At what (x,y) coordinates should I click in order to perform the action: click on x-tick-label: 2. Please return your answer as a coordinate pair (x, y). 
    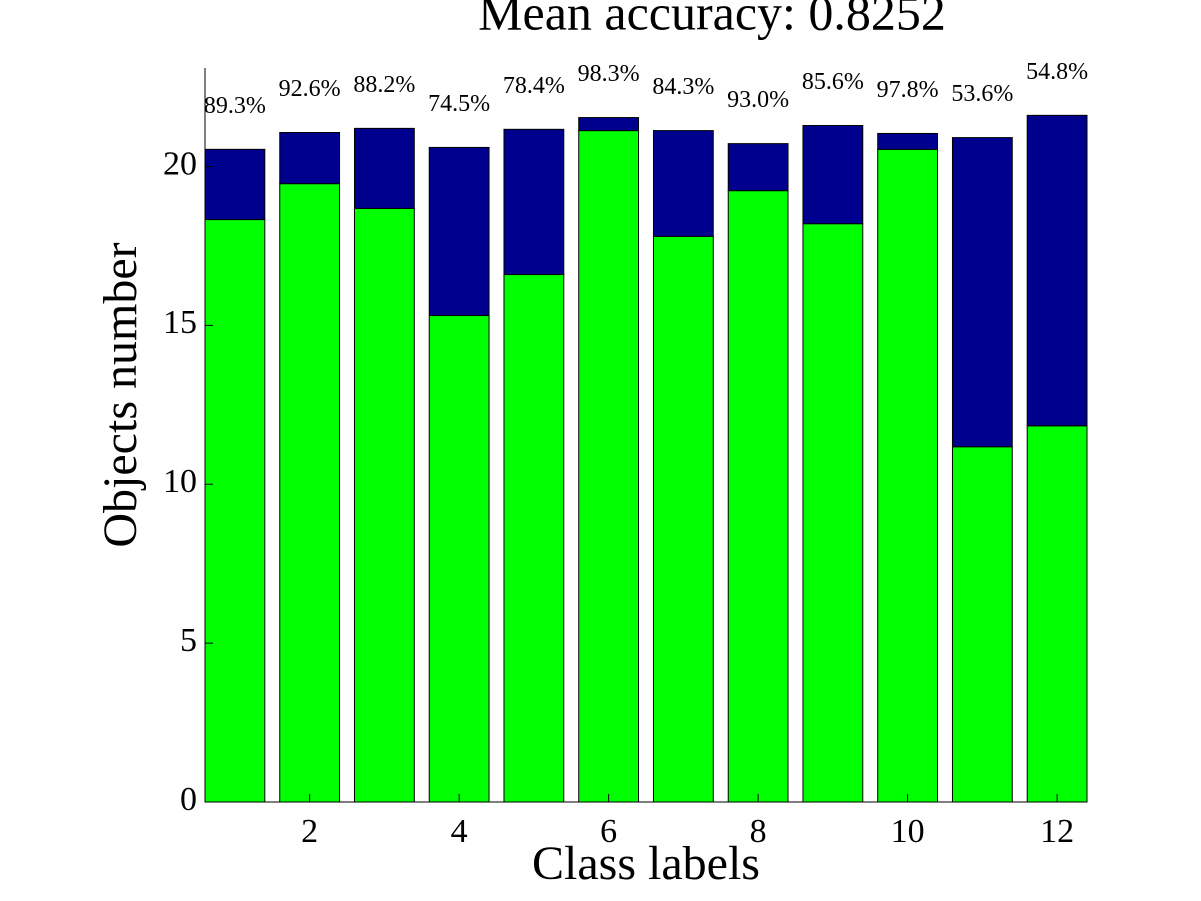
    Looking at the image, I should click on (309, 831).